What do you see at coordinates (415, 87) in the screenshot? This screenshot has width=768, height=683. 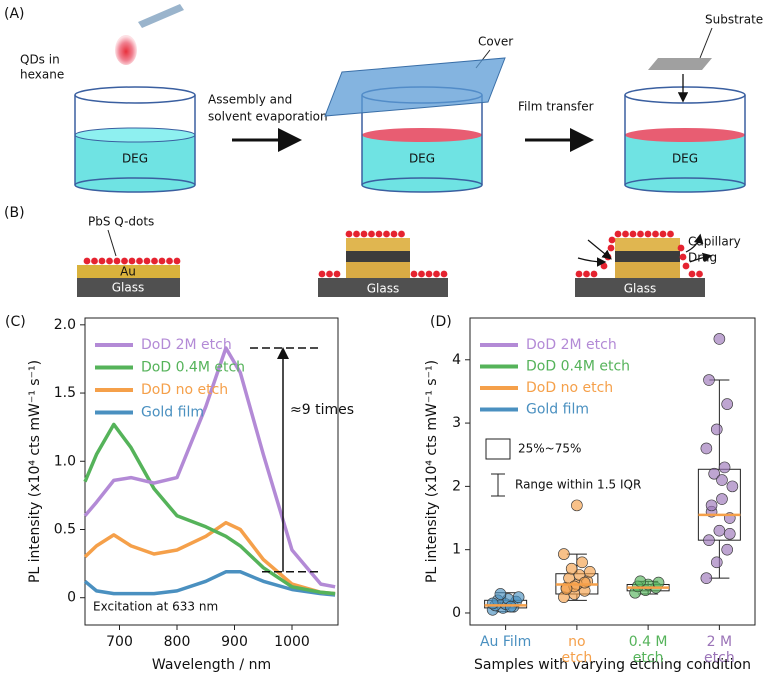 I see `cover` at bounding box center [415, 87].